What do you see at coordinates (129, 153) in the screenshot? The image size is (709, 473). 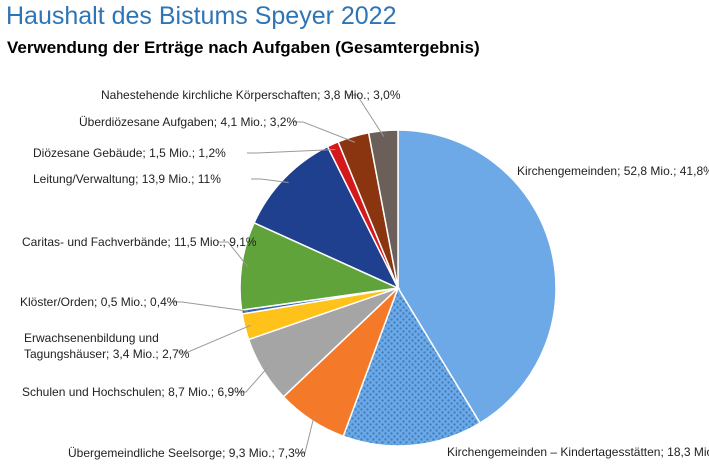 I see `data-label-9: Diözesane Gebäude; 1,5 Mio.; 1,2%` at bounding box center [129, 153].